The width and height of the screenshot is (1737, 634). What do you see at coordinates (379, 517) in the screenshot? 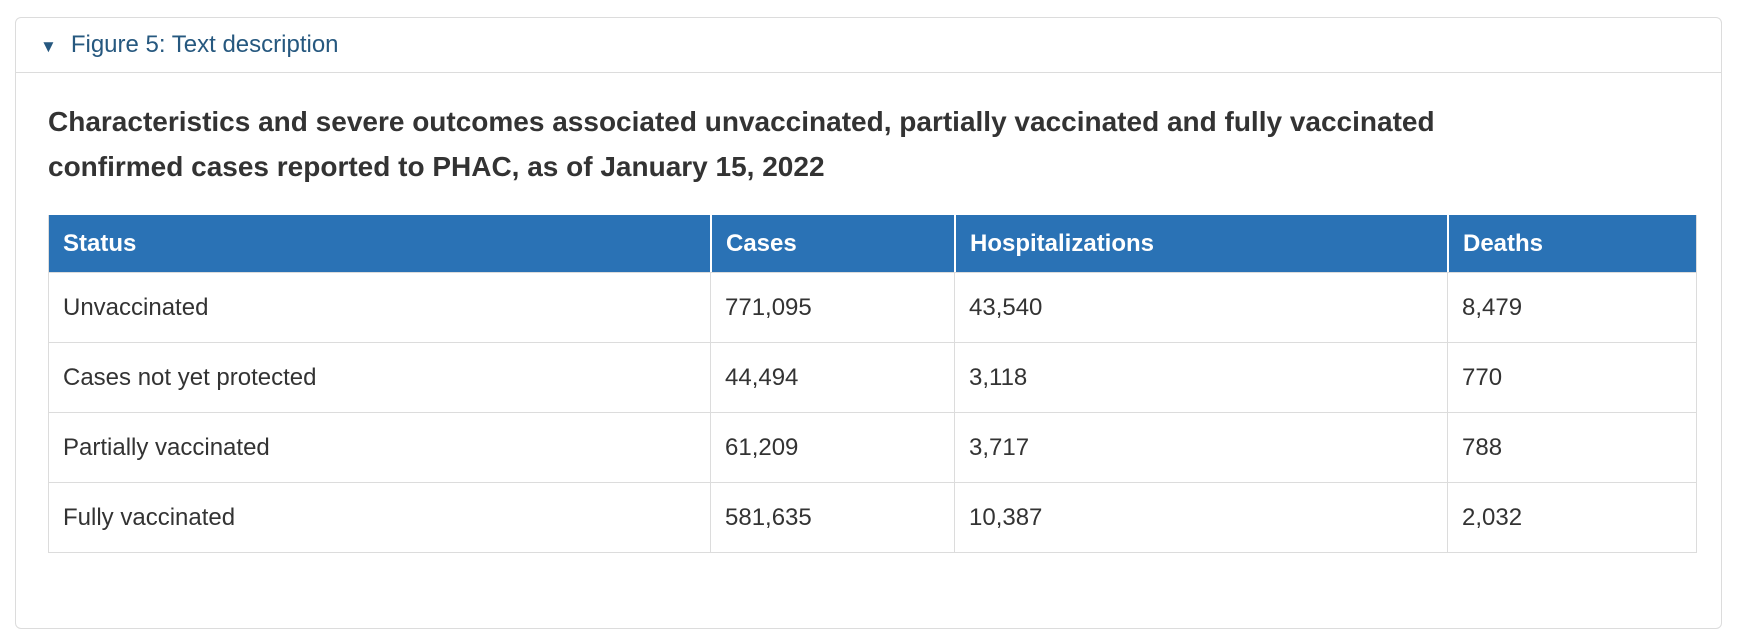
I see `cell-status: Fully vaccinated` at bounding box center [379, 517].